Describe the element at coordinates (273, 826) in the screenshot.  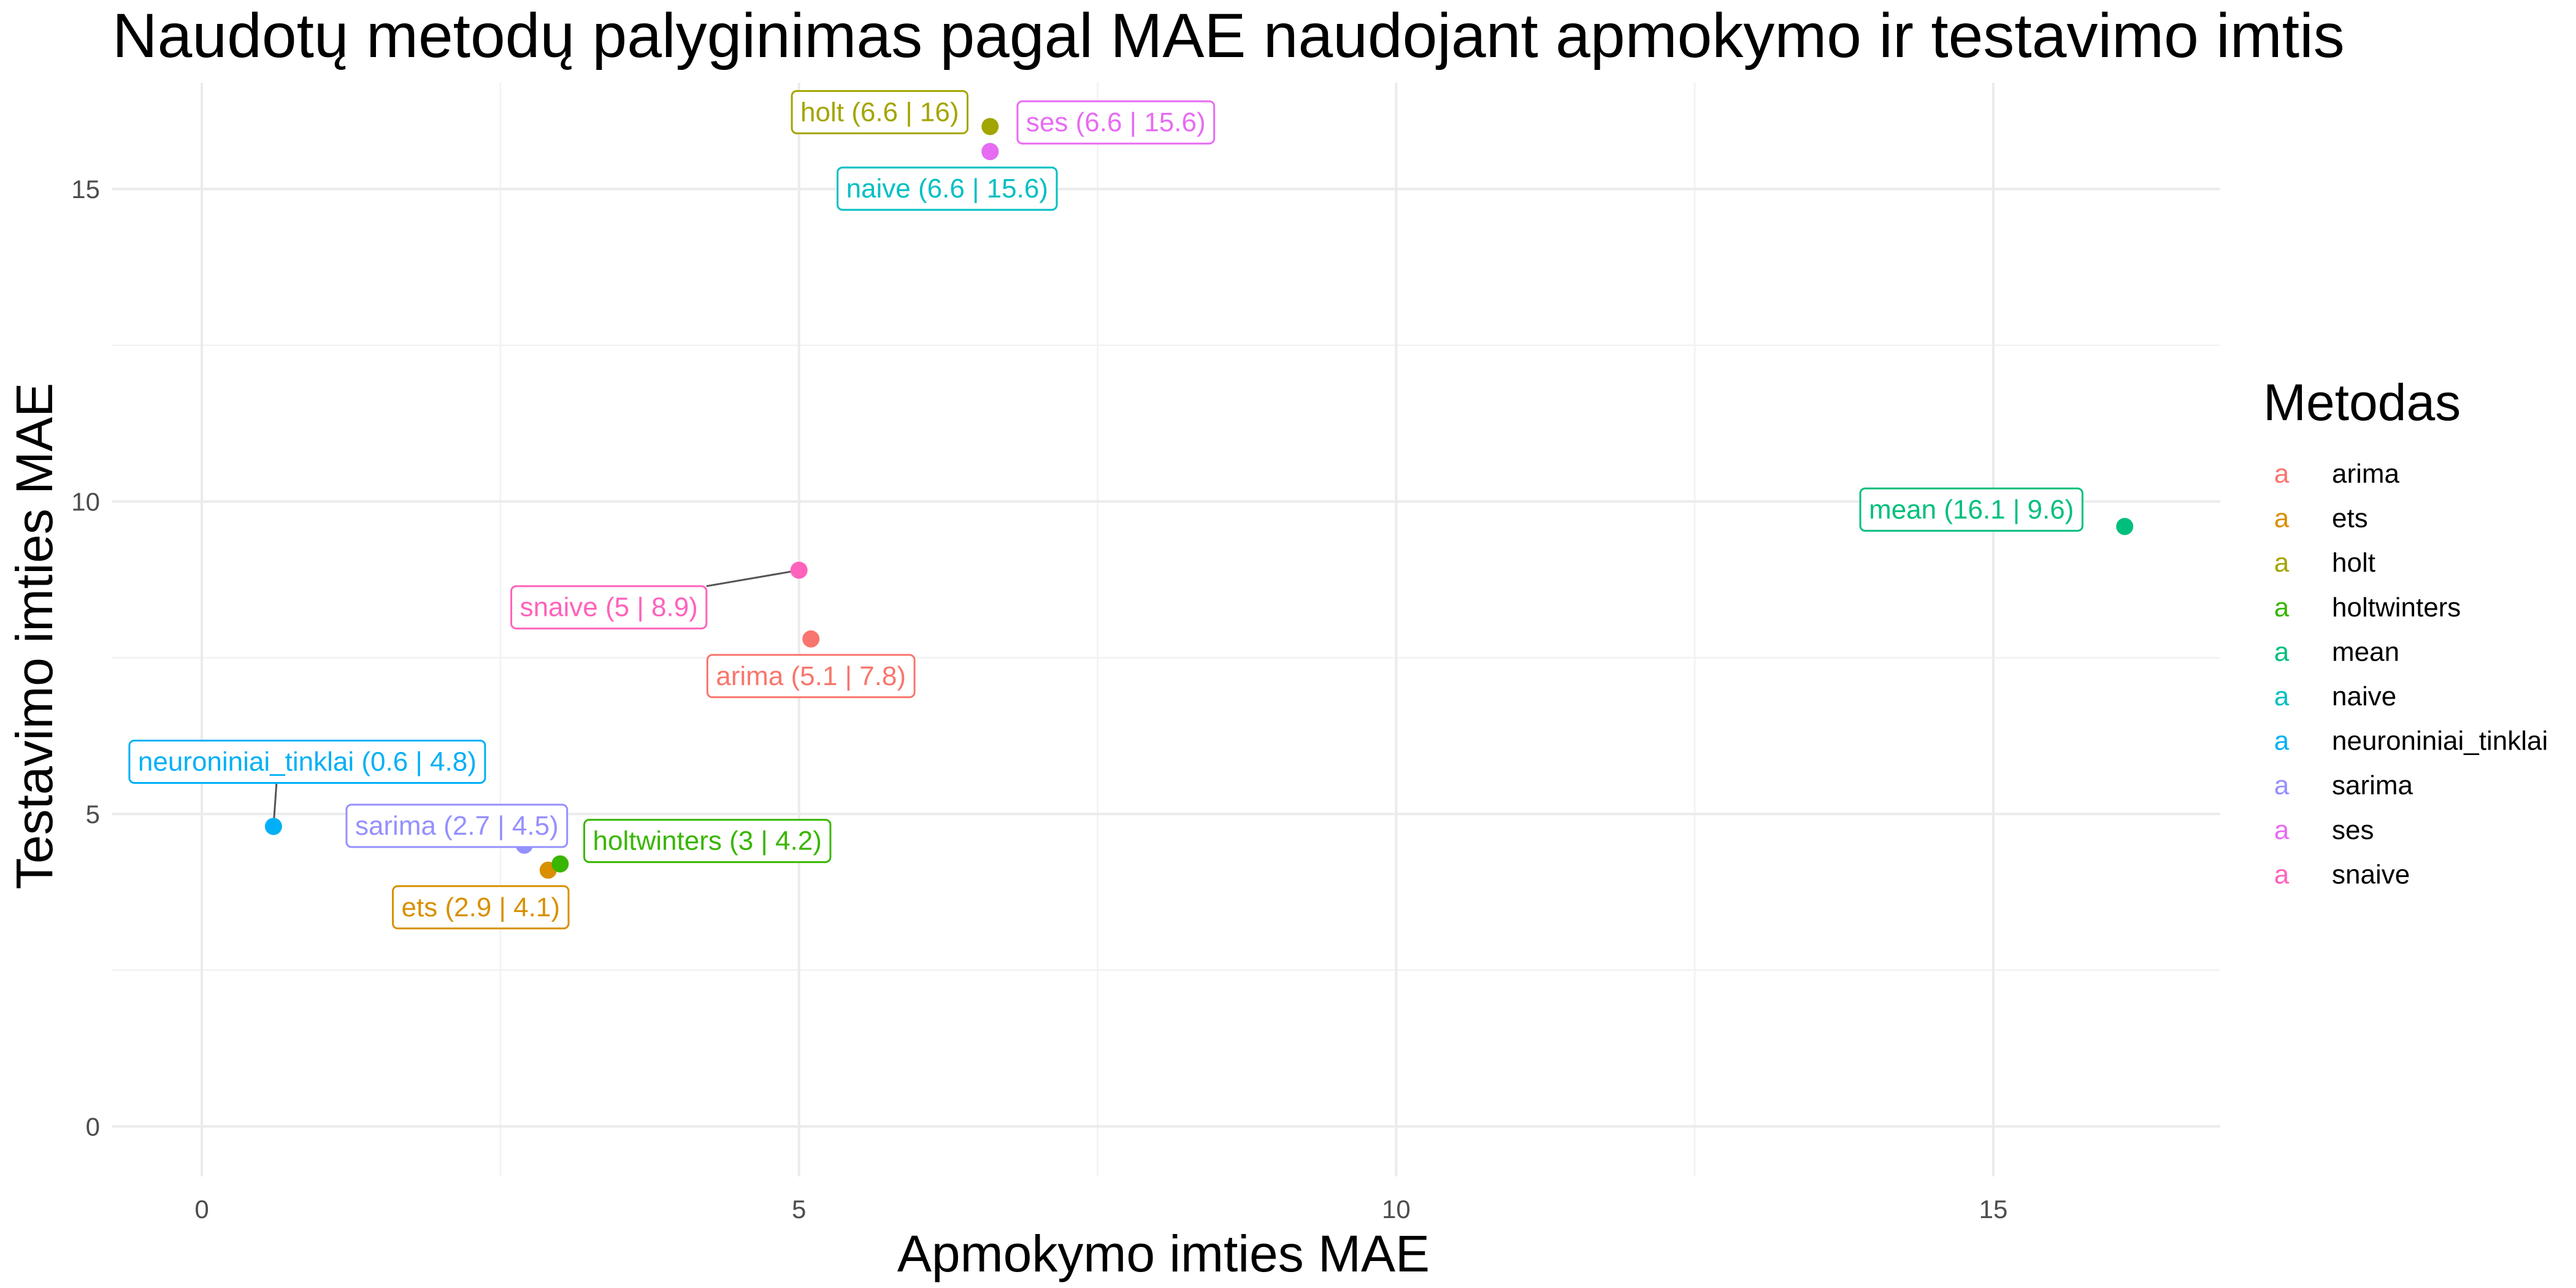
I see `data-point-neuroniniai_tinklai` at that location.